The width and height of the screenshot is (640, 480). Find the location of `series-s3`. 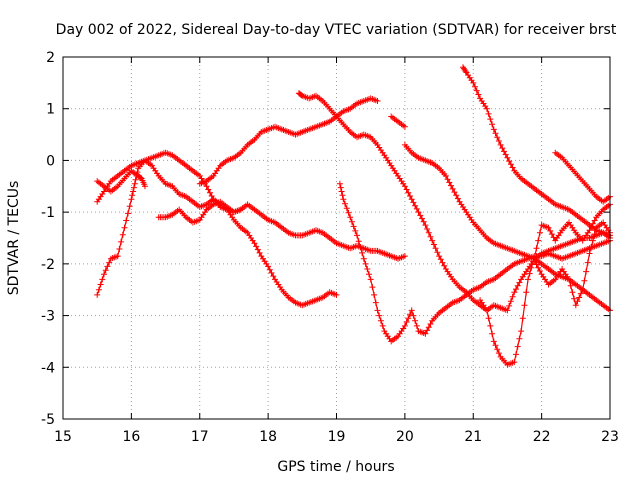

series-s3 is located at coordinates (121, 181).